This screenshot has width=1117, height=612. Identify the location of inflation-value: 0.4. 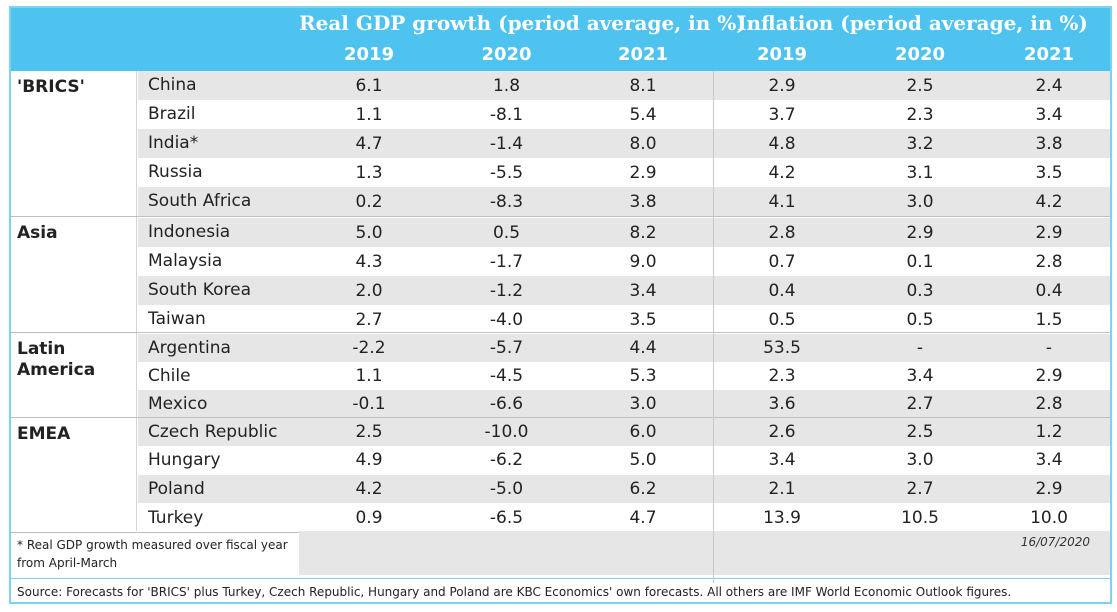
(1049, 290).